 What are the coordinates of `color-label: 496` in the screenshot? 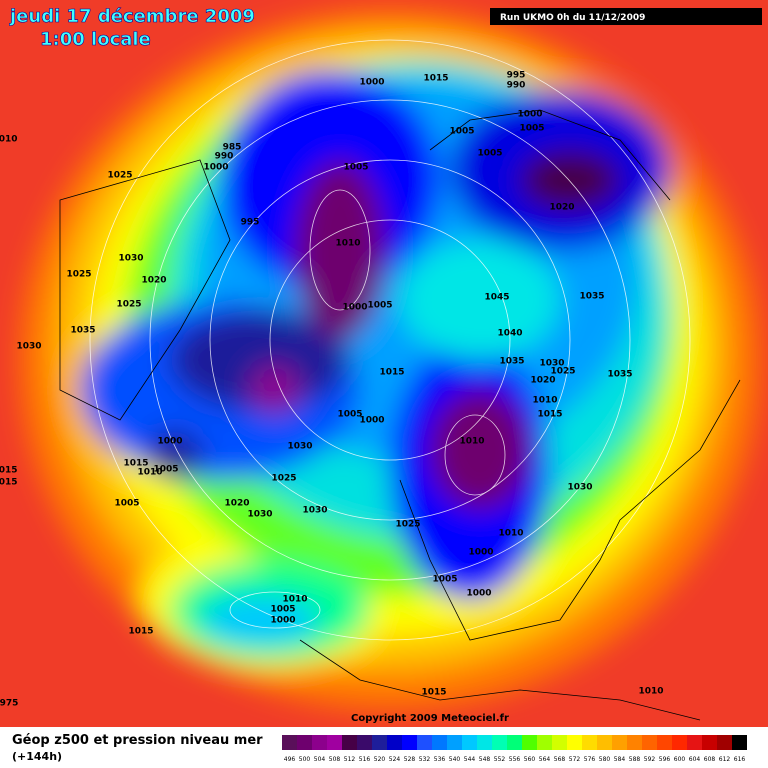 It's located at (290, 759).